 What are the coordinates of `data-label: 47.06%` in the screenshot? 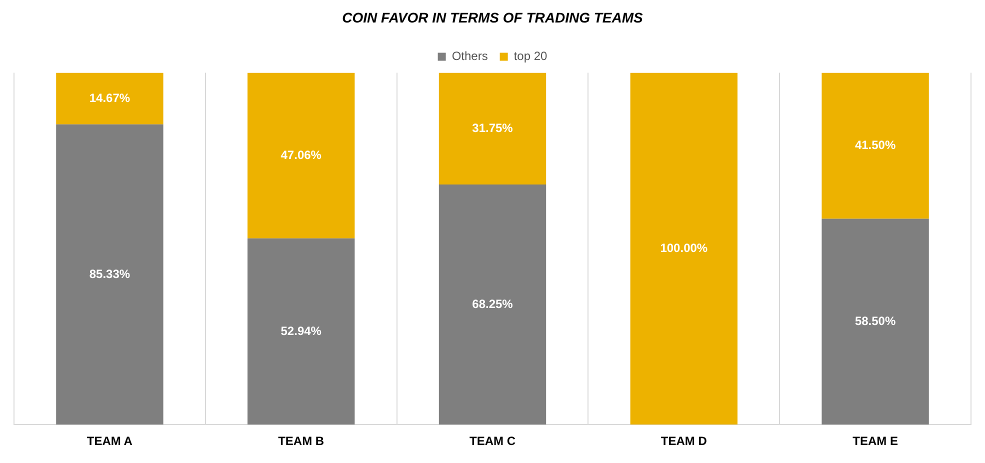 It's located at (301, 155).